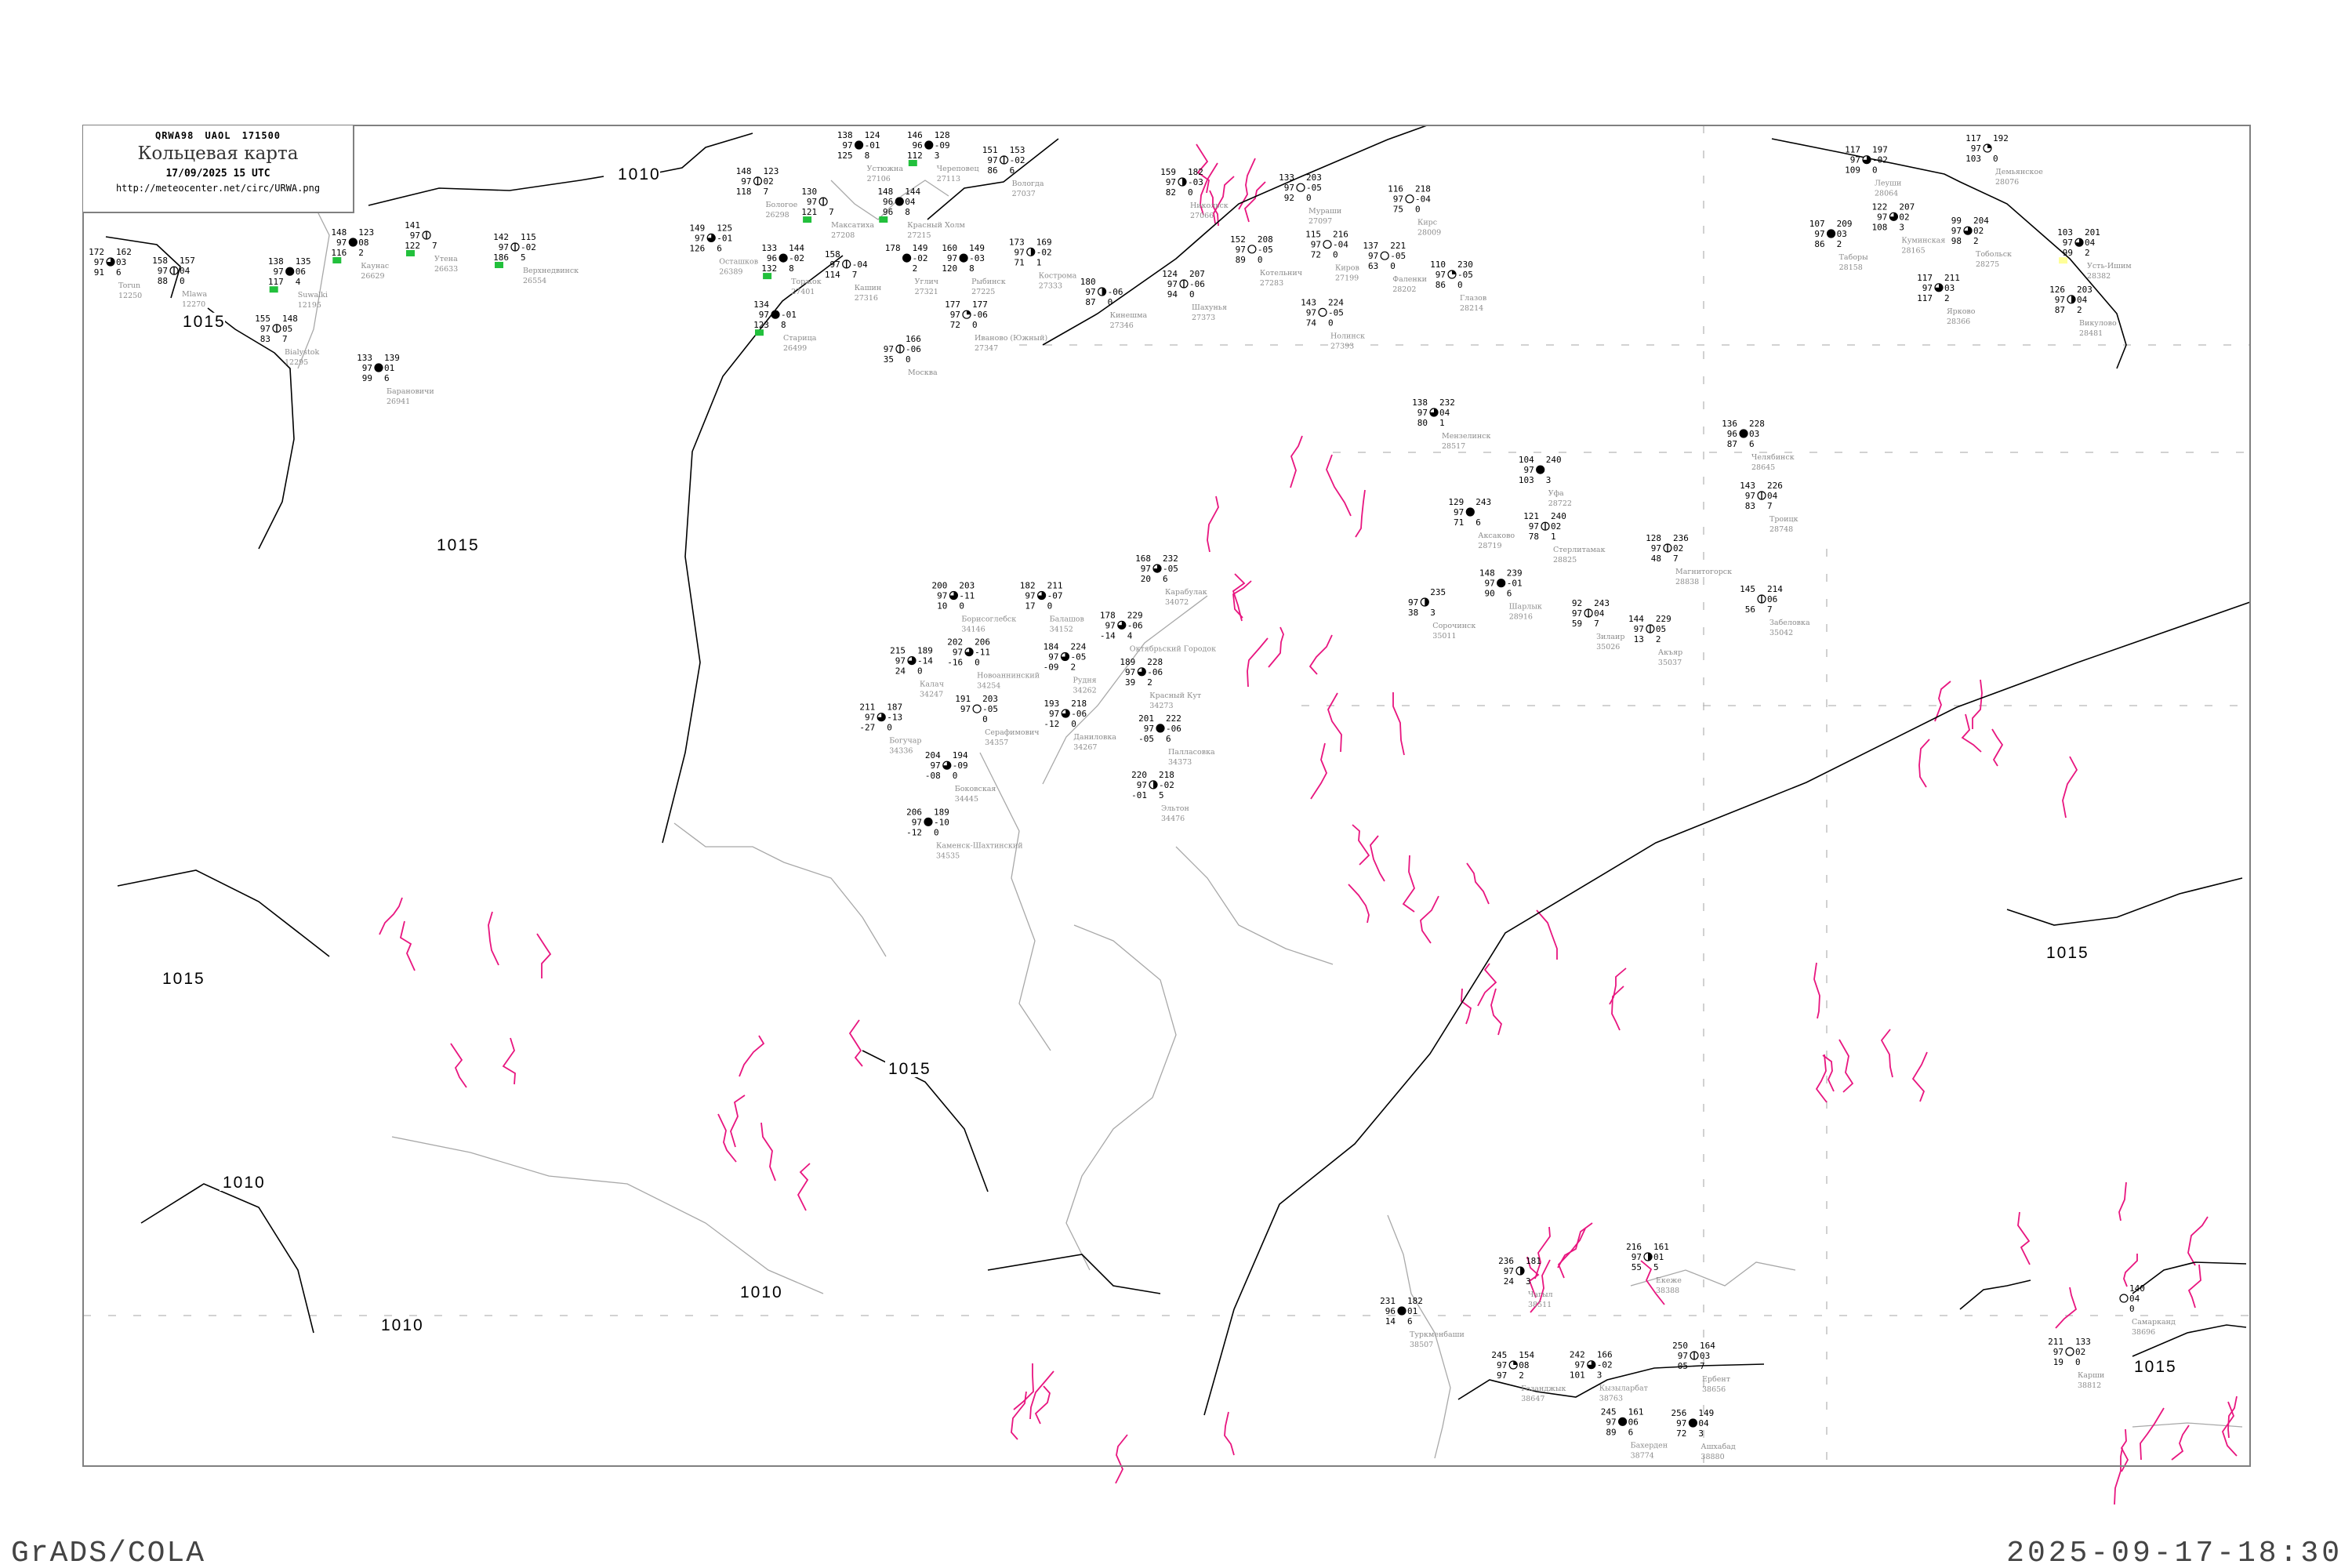  Describe the element at coordinates (1712, 1457) in the screenshot. I see `station-id: 38880` at that location.